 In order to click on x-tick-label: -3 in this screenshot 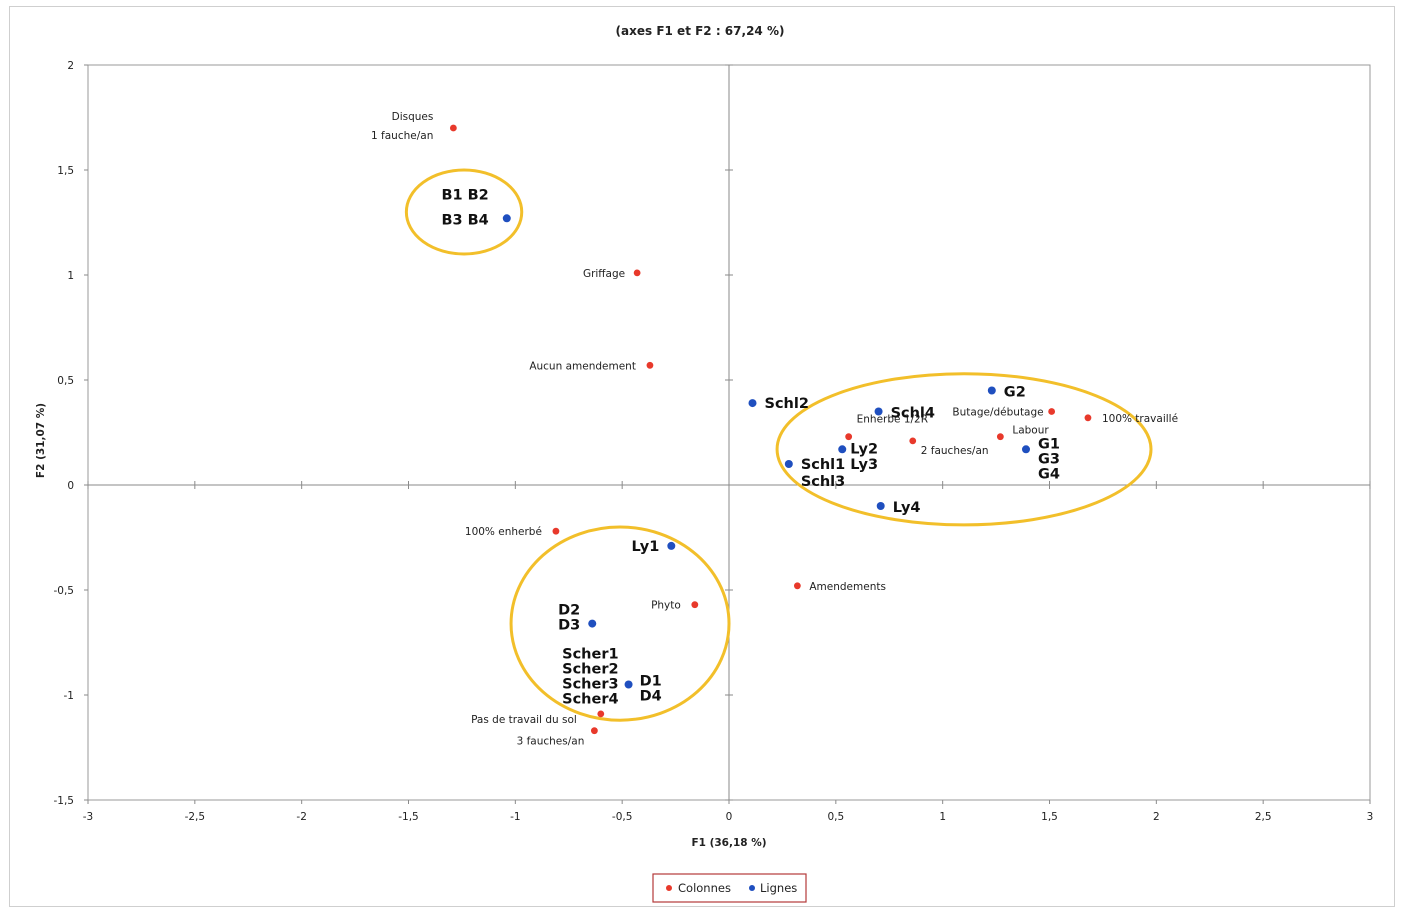, I will do `click(88, 817)`.